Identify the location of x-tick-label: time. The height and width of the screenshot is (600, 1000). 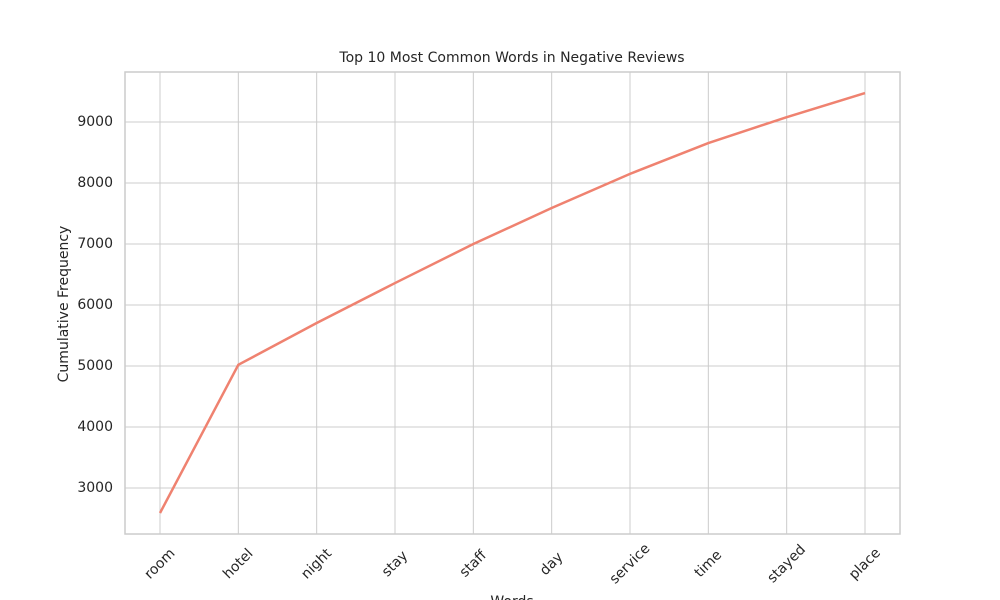
(708, 564).